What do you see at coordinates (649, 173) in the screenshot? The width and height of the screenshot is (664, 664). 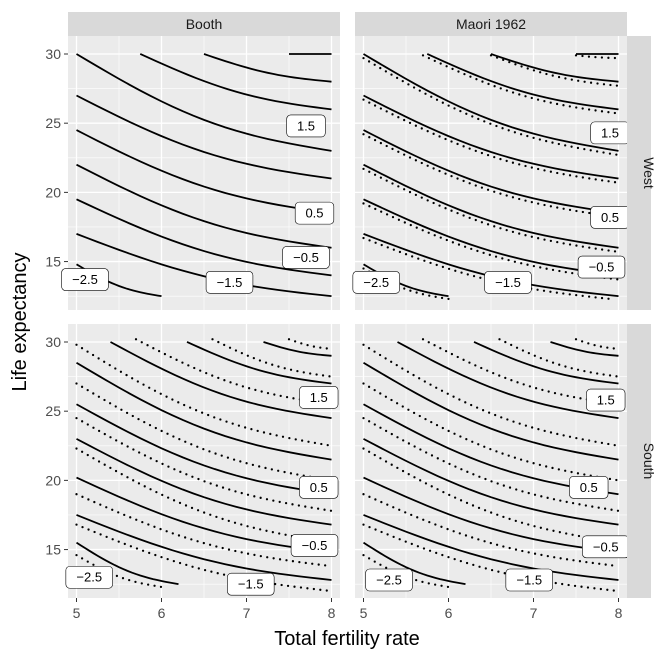 I see `strip-label: West` at bounding box center [649, 173].